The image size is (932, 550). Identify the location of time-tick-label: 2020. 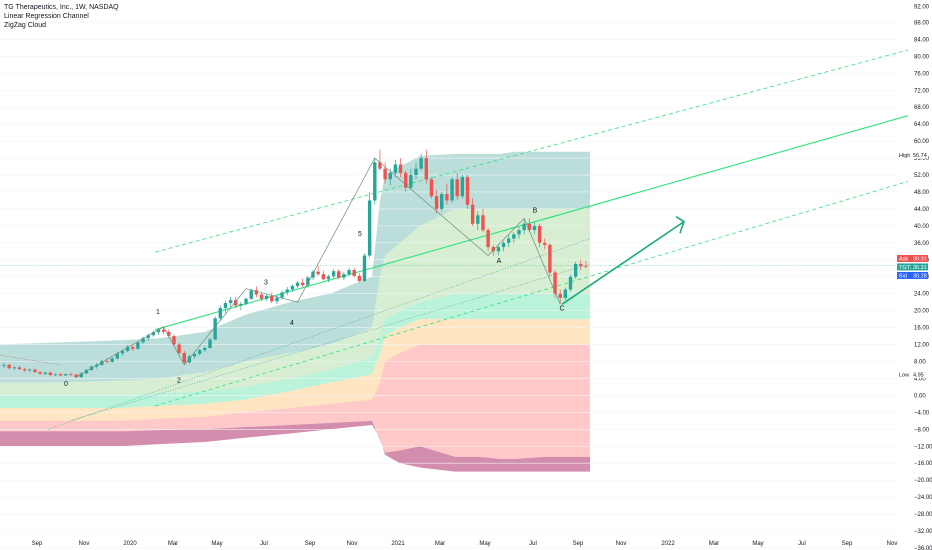
(130, 544).